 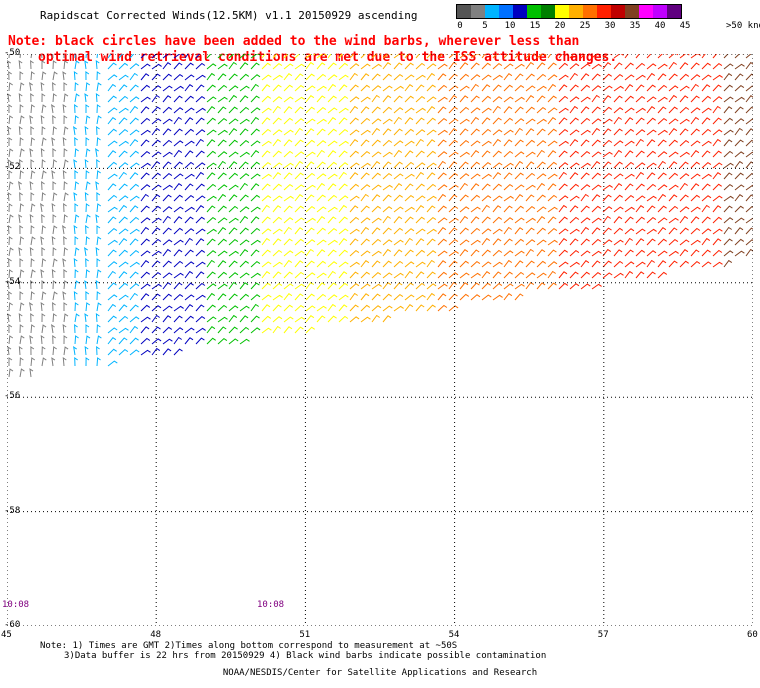 I want to click on scale-tick-label: 5, so click(x=485, y=26).